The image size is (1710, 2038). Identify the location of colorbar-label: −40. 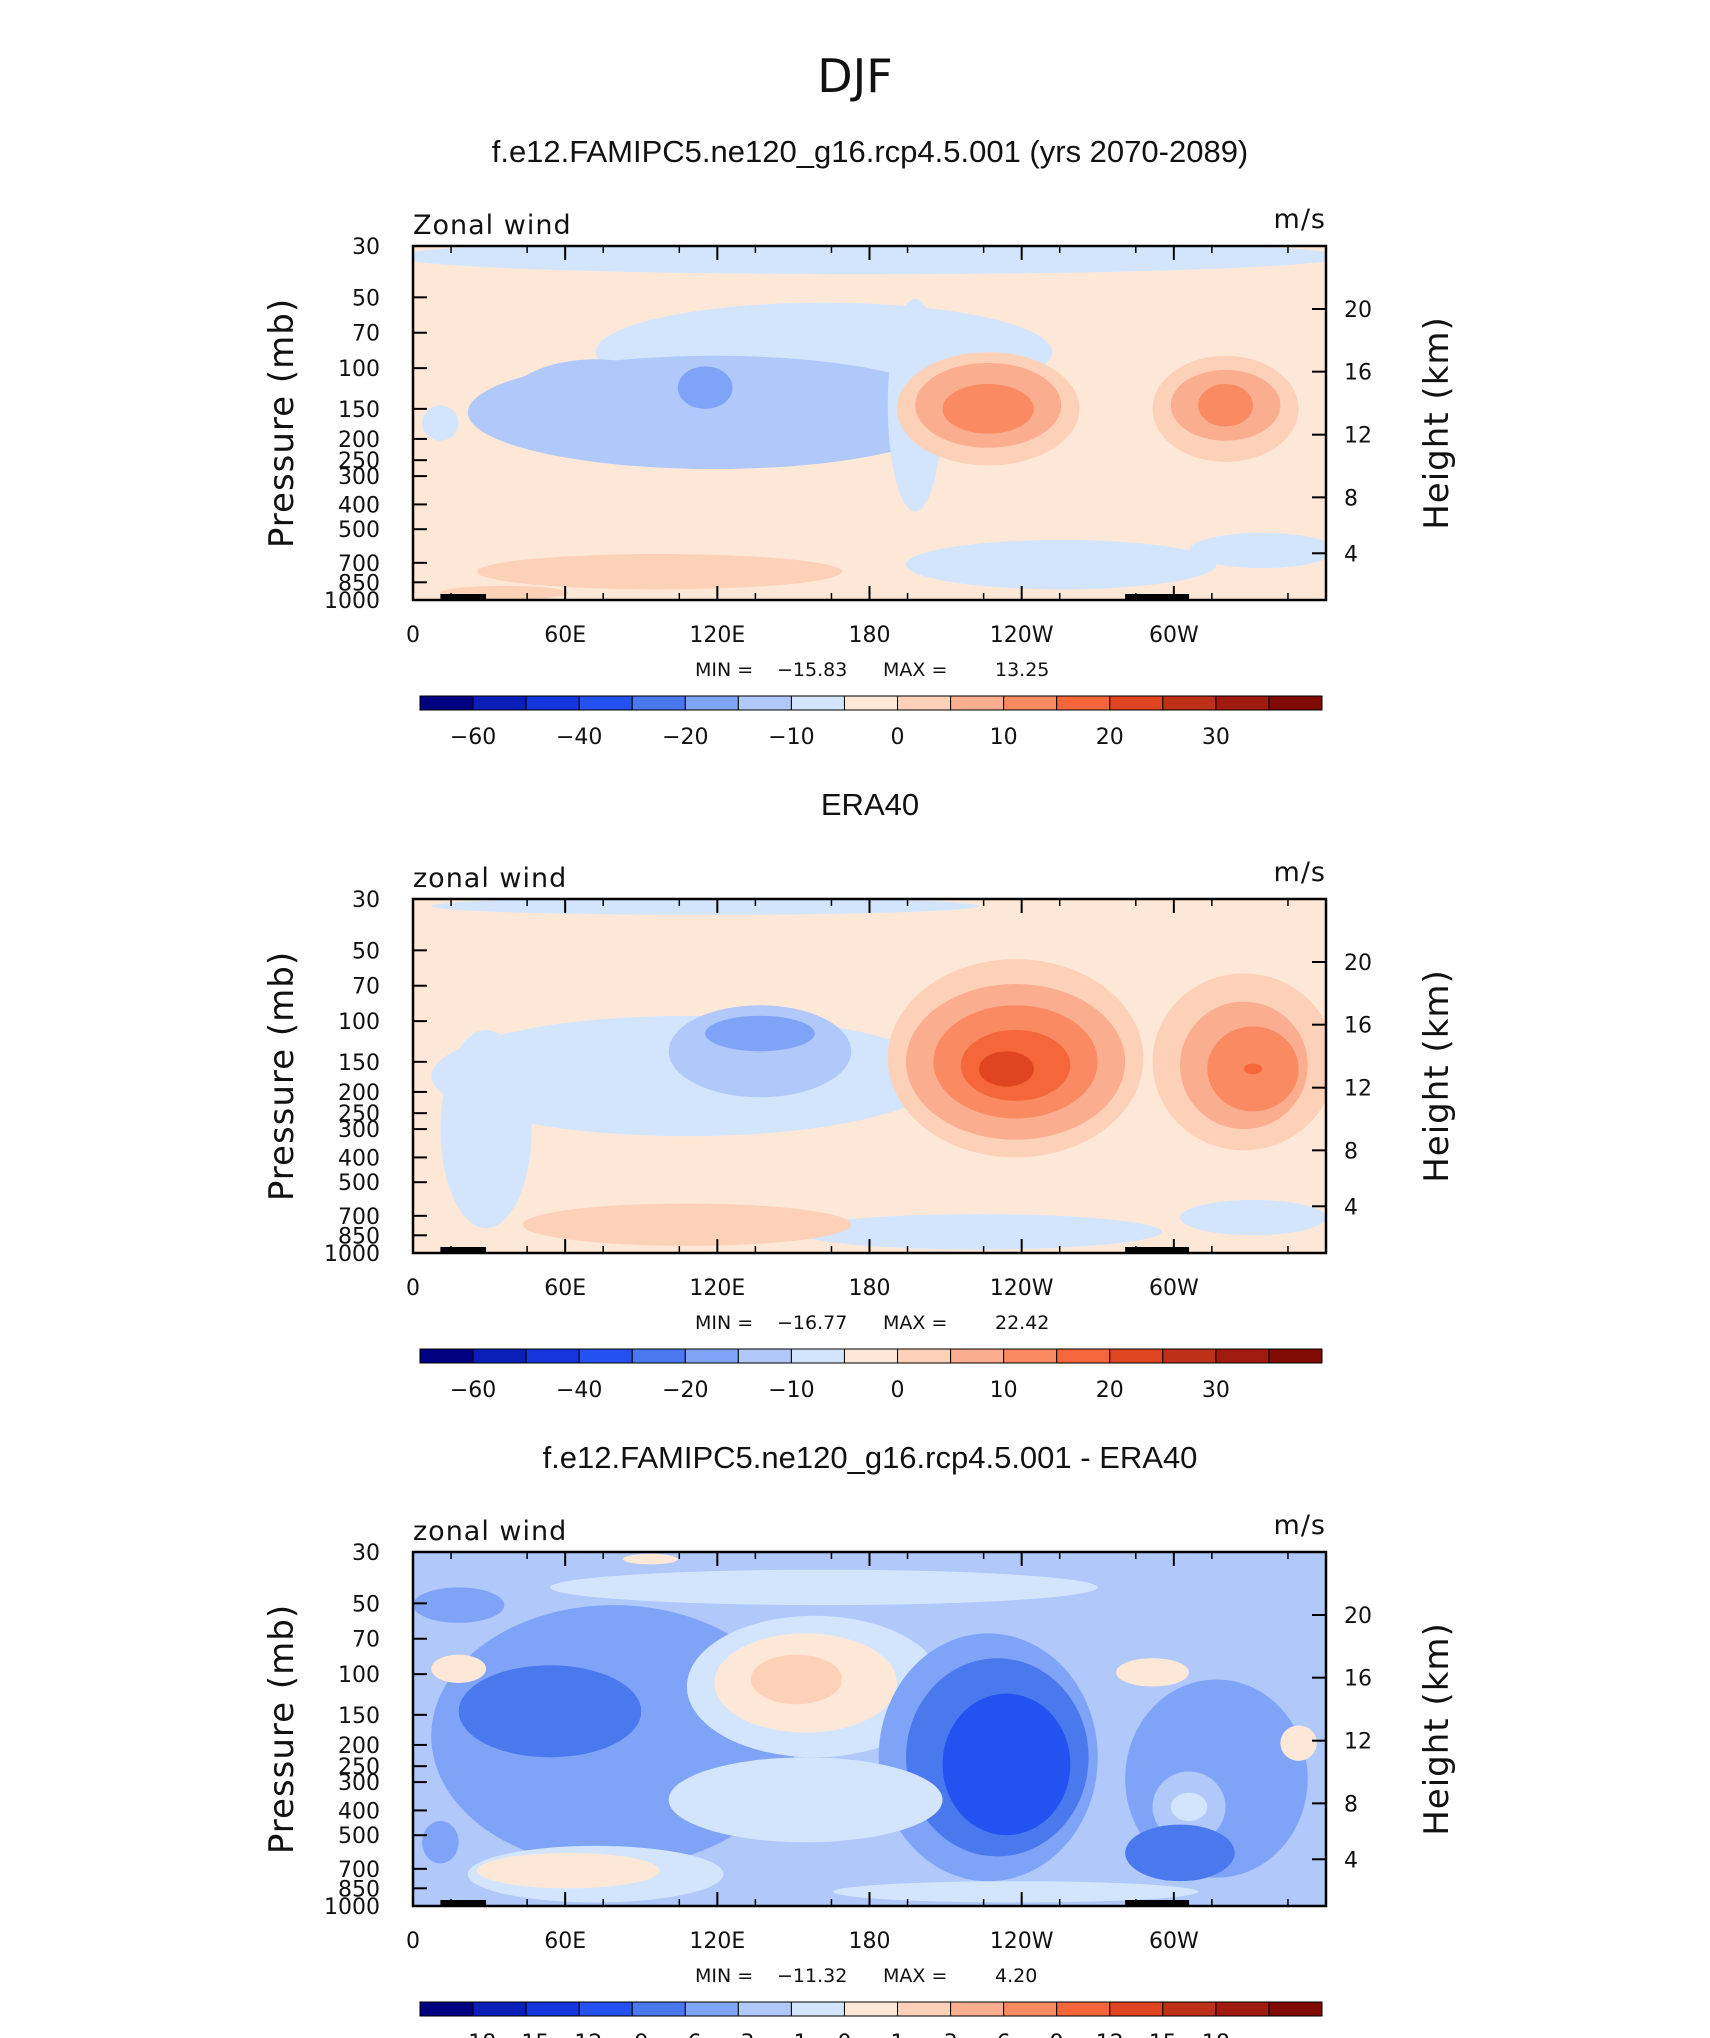
(579, 1390).